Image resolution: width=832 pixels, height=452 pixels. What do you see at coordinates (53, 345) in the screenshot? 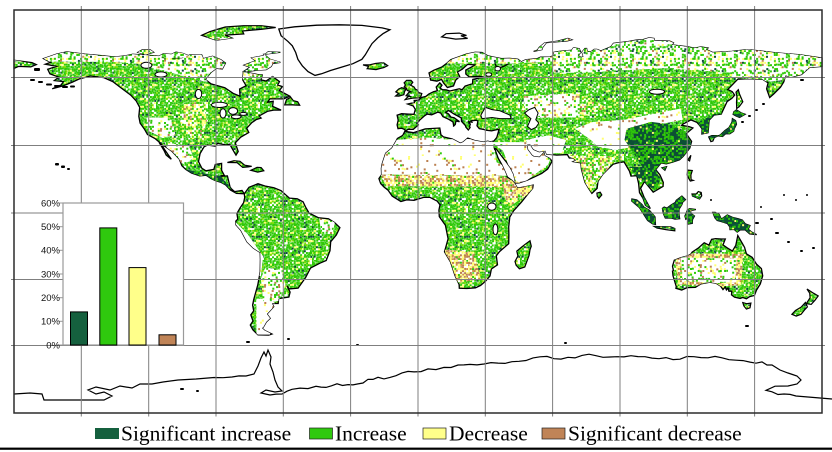
I see `svg-text: 0%` at bounding box center [53, 345].